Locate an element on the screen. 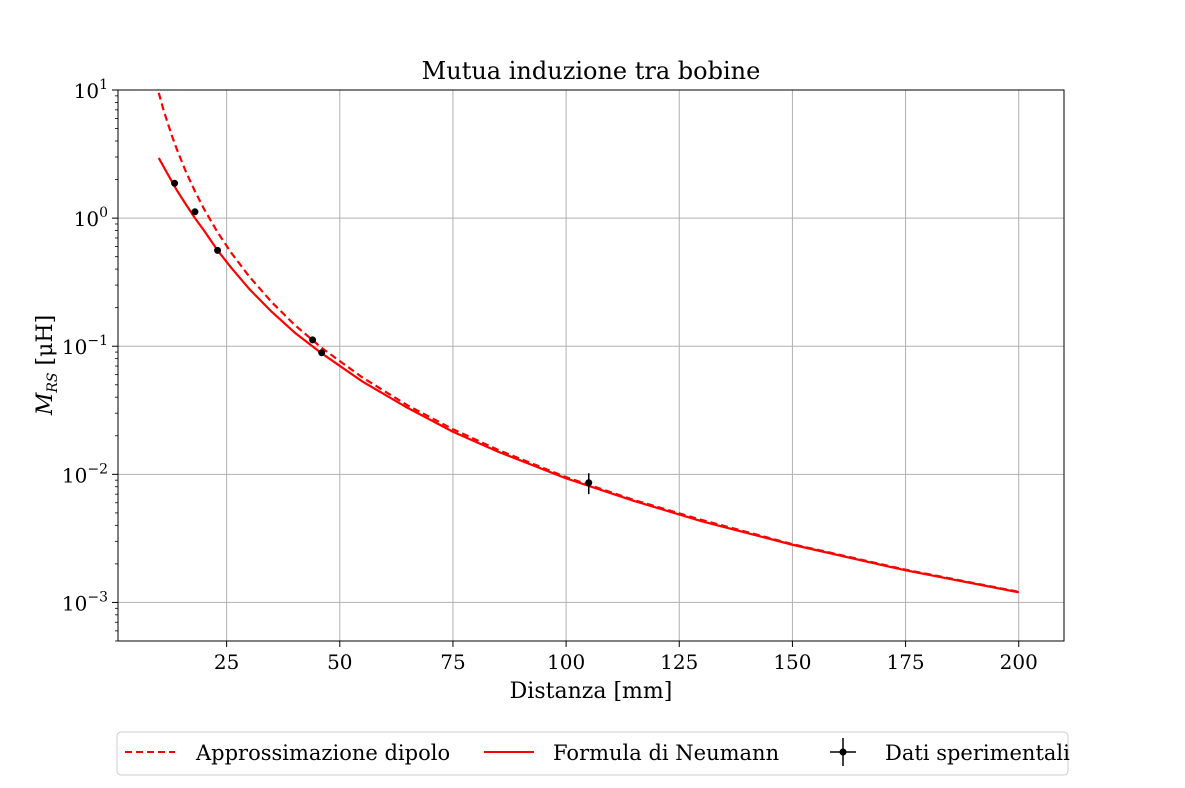 Image resolution: width=1185 pixels, height=788 pixels. x-tick-label: 175 is located at coordinates (905, 662).